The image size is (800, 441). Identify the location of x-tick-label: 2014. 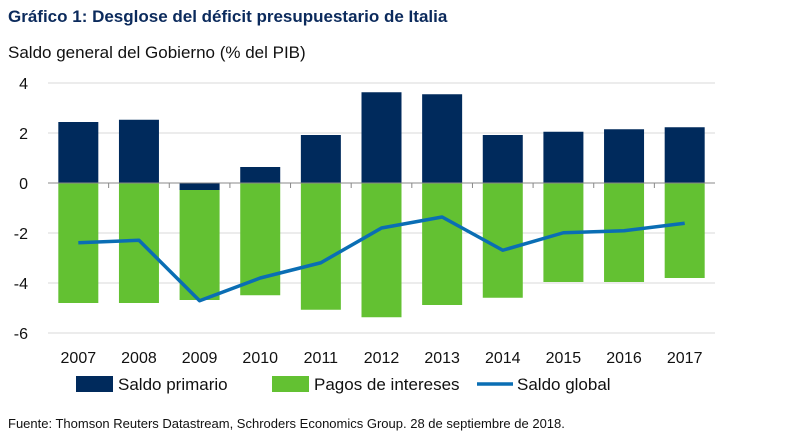
(503, 358).